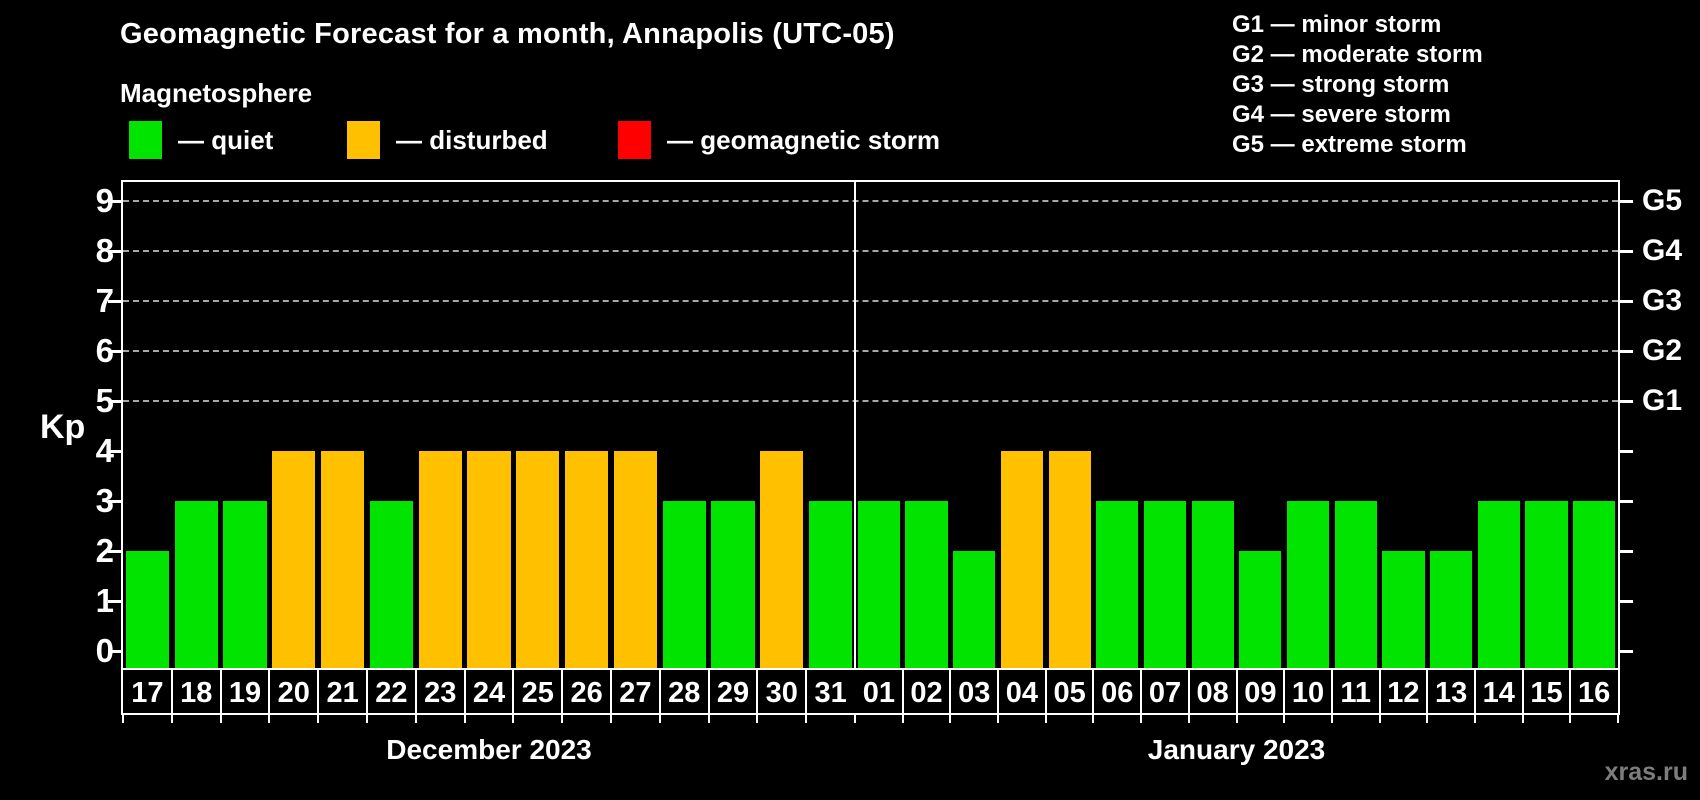  What do you see at coordinates (104, 600) in the screenshot?
I see `y-tick-label-1: 1` at bounding box center [104, 600].